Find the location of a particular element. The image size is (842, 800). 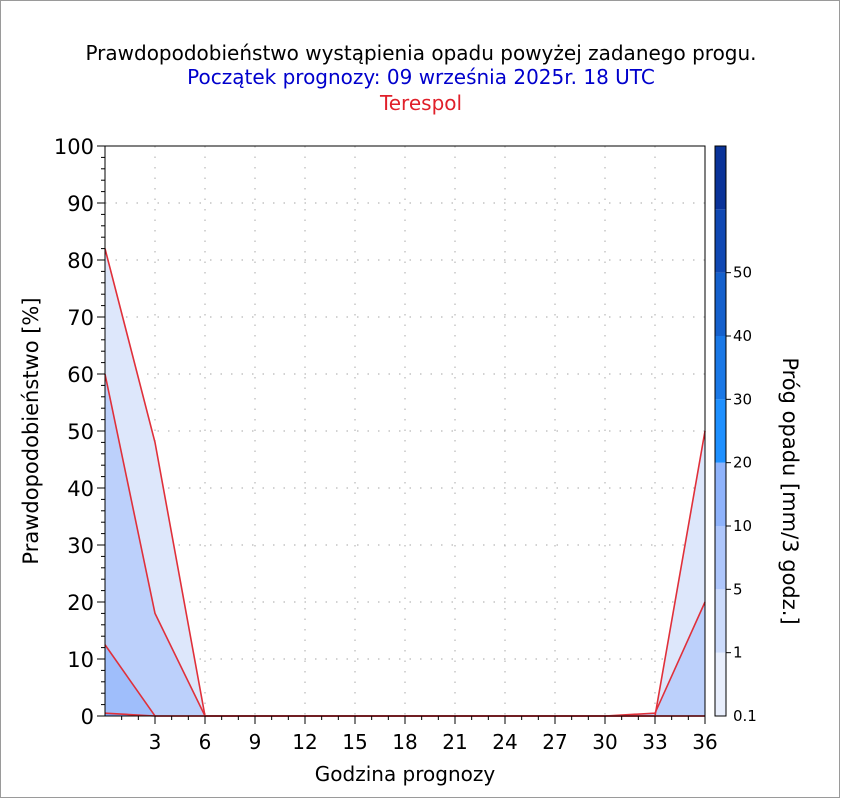

colorbar-label: 5 is located at coordinates (738, 589).